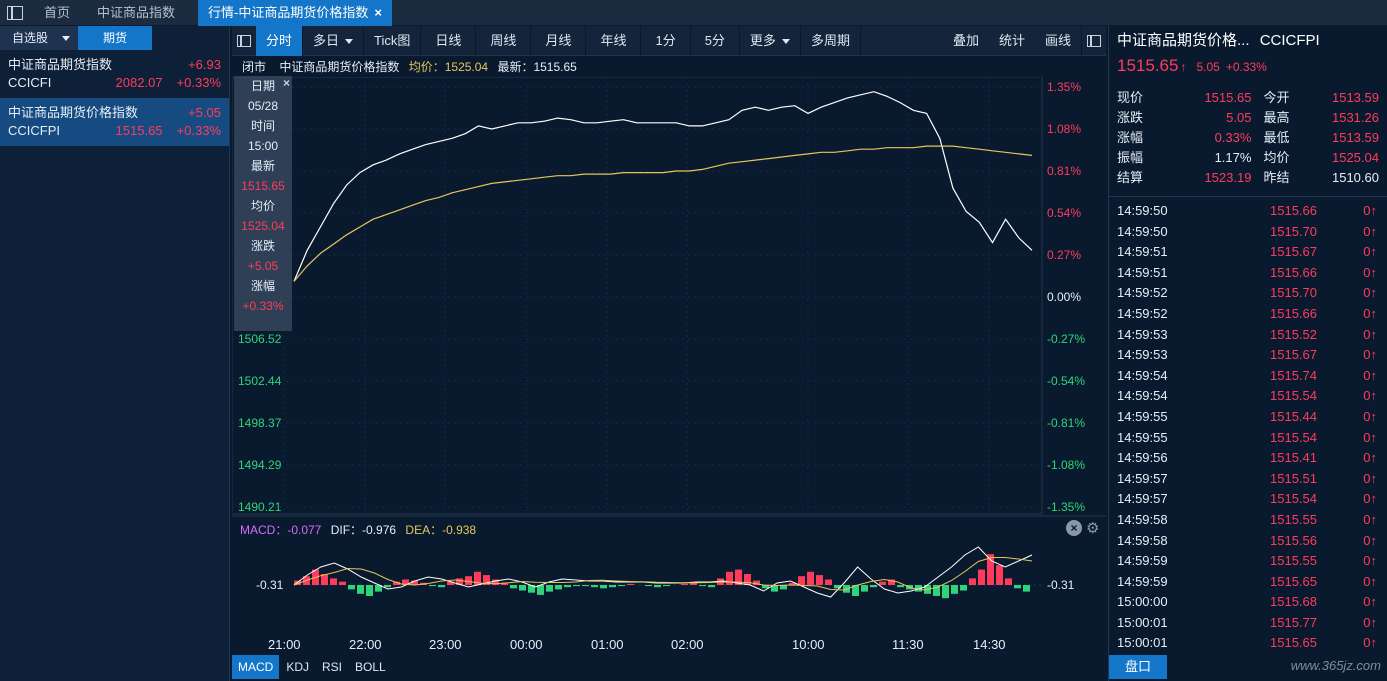  What do you see at coordinates (1142, 252) in the screenshot?
I see `tick-time: 14:59:51` at bounding box center [1142, 252].